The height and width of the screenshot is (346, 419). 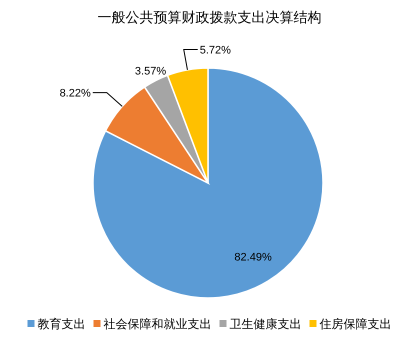 What do you see at coordinates (75, 94) in the screenshot?
I see `data-label: 8.22%` at bounding box center [75, 94].